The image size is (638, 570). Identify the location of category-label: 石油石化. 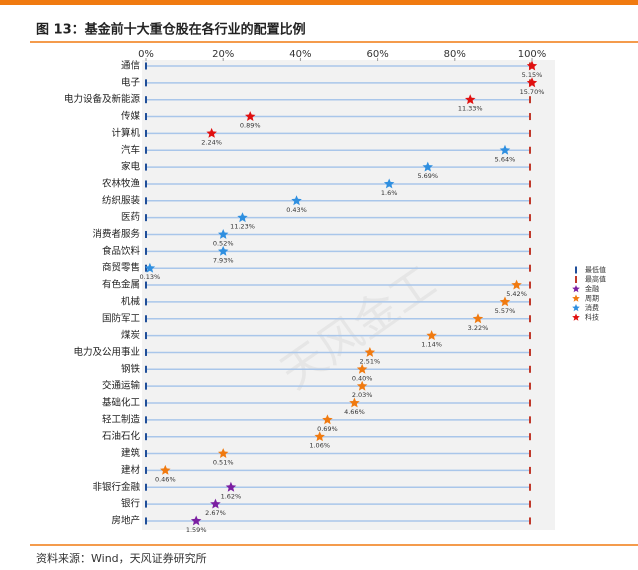
(121, 436).